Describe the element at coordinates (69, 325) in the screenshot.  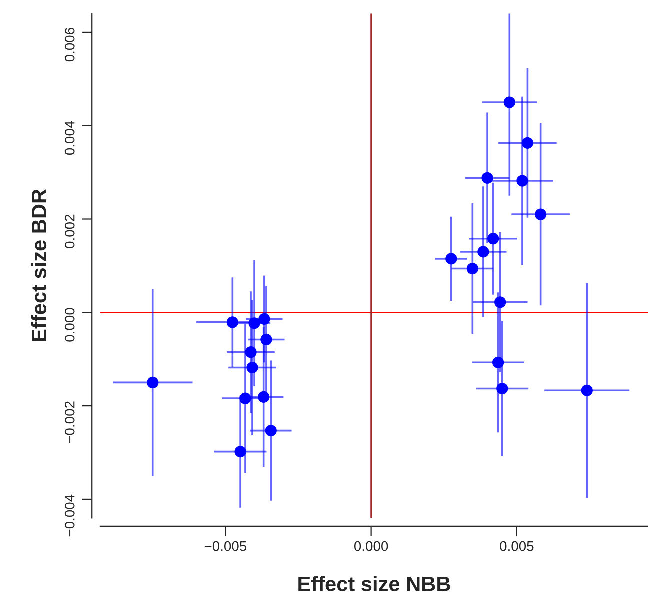
I see `y-tick-label: 0.000` at that location.